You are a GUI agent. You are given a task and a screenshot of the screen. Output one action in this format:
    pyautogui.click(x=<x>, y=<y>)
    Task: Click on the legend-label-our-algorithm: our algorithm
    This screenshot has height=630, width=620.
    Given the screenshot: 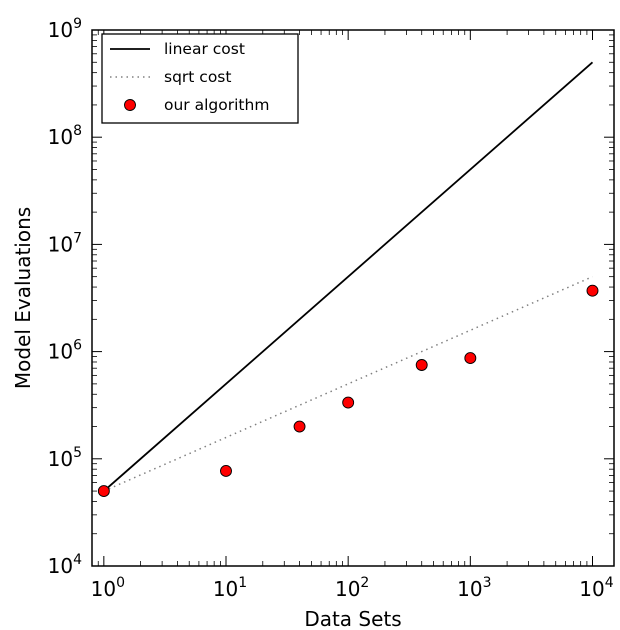 What is the action you would take?
    pyautogui.click(x=216, y=105)
    